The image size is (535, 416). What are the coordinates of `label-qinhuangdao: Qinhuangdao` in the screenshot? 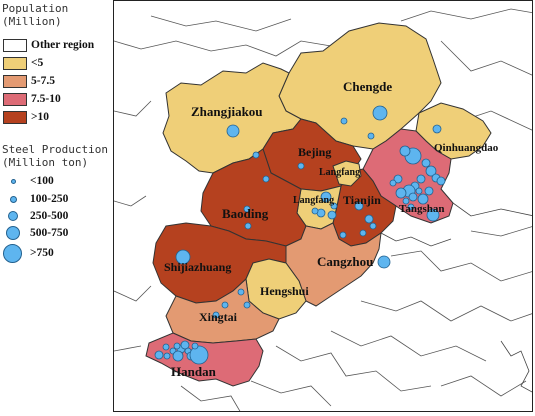 It's located at (466, 148).